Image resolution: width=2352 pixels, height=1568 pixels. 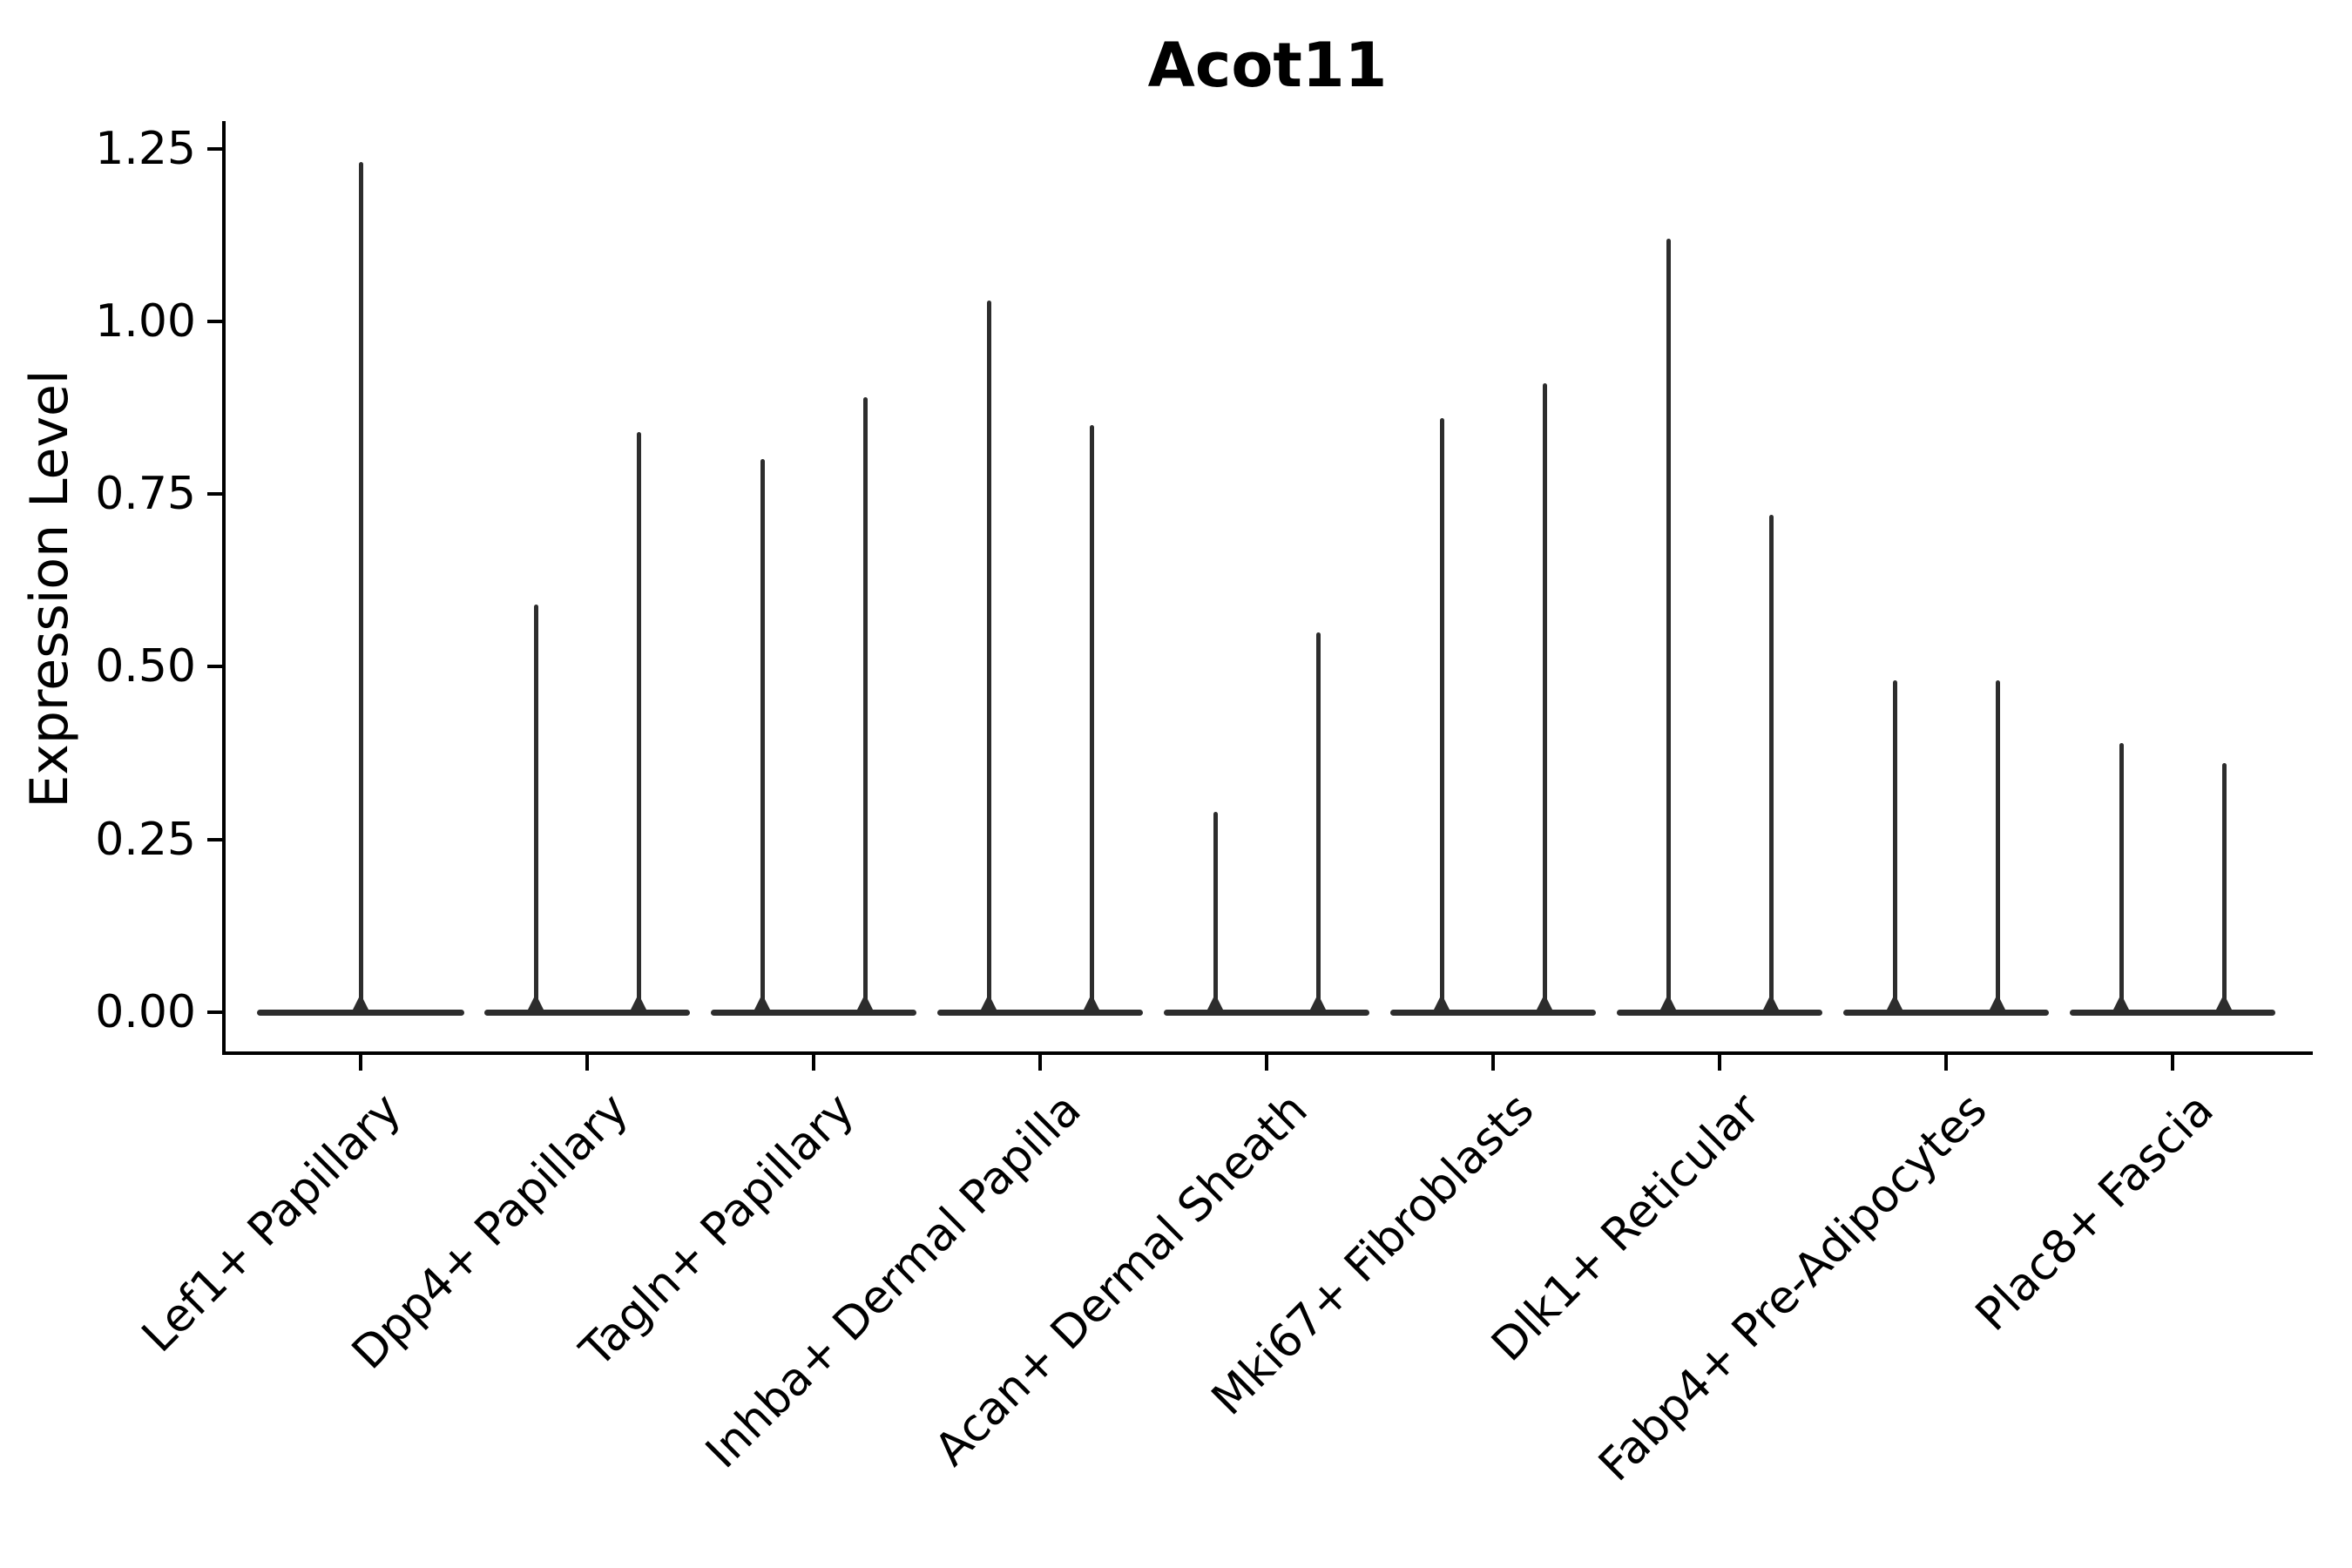 I want to click on chart-title: Acot11, so click(x=1267, y=66).